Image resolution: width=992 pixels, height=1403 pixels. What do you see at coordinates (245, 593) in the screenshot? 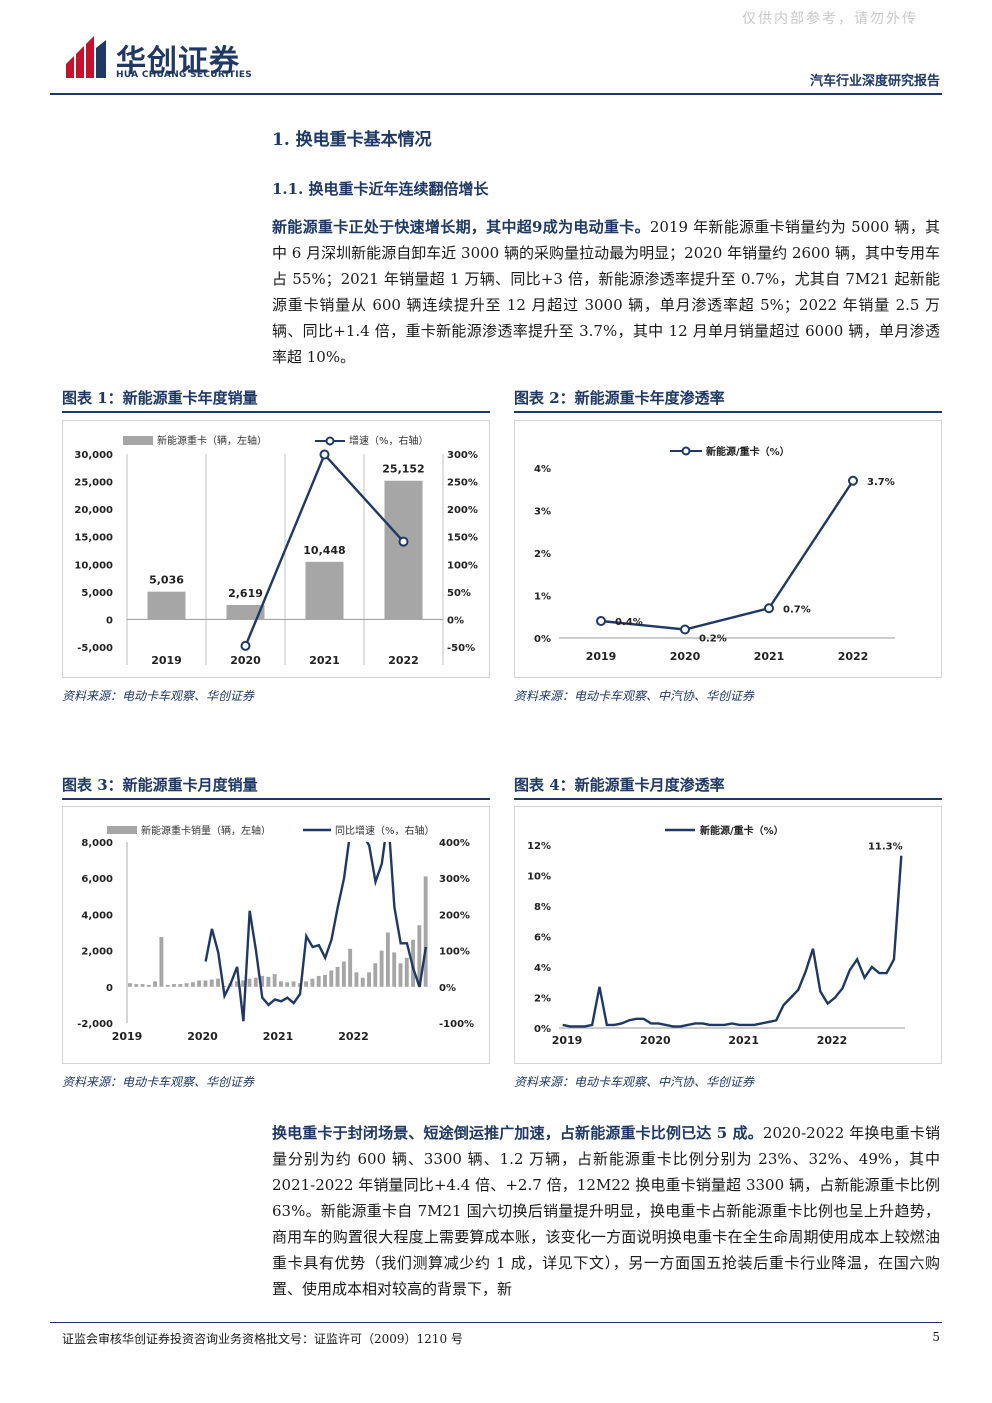
I see `bar-data-label: 2,619` at bounding box center [245, 593].